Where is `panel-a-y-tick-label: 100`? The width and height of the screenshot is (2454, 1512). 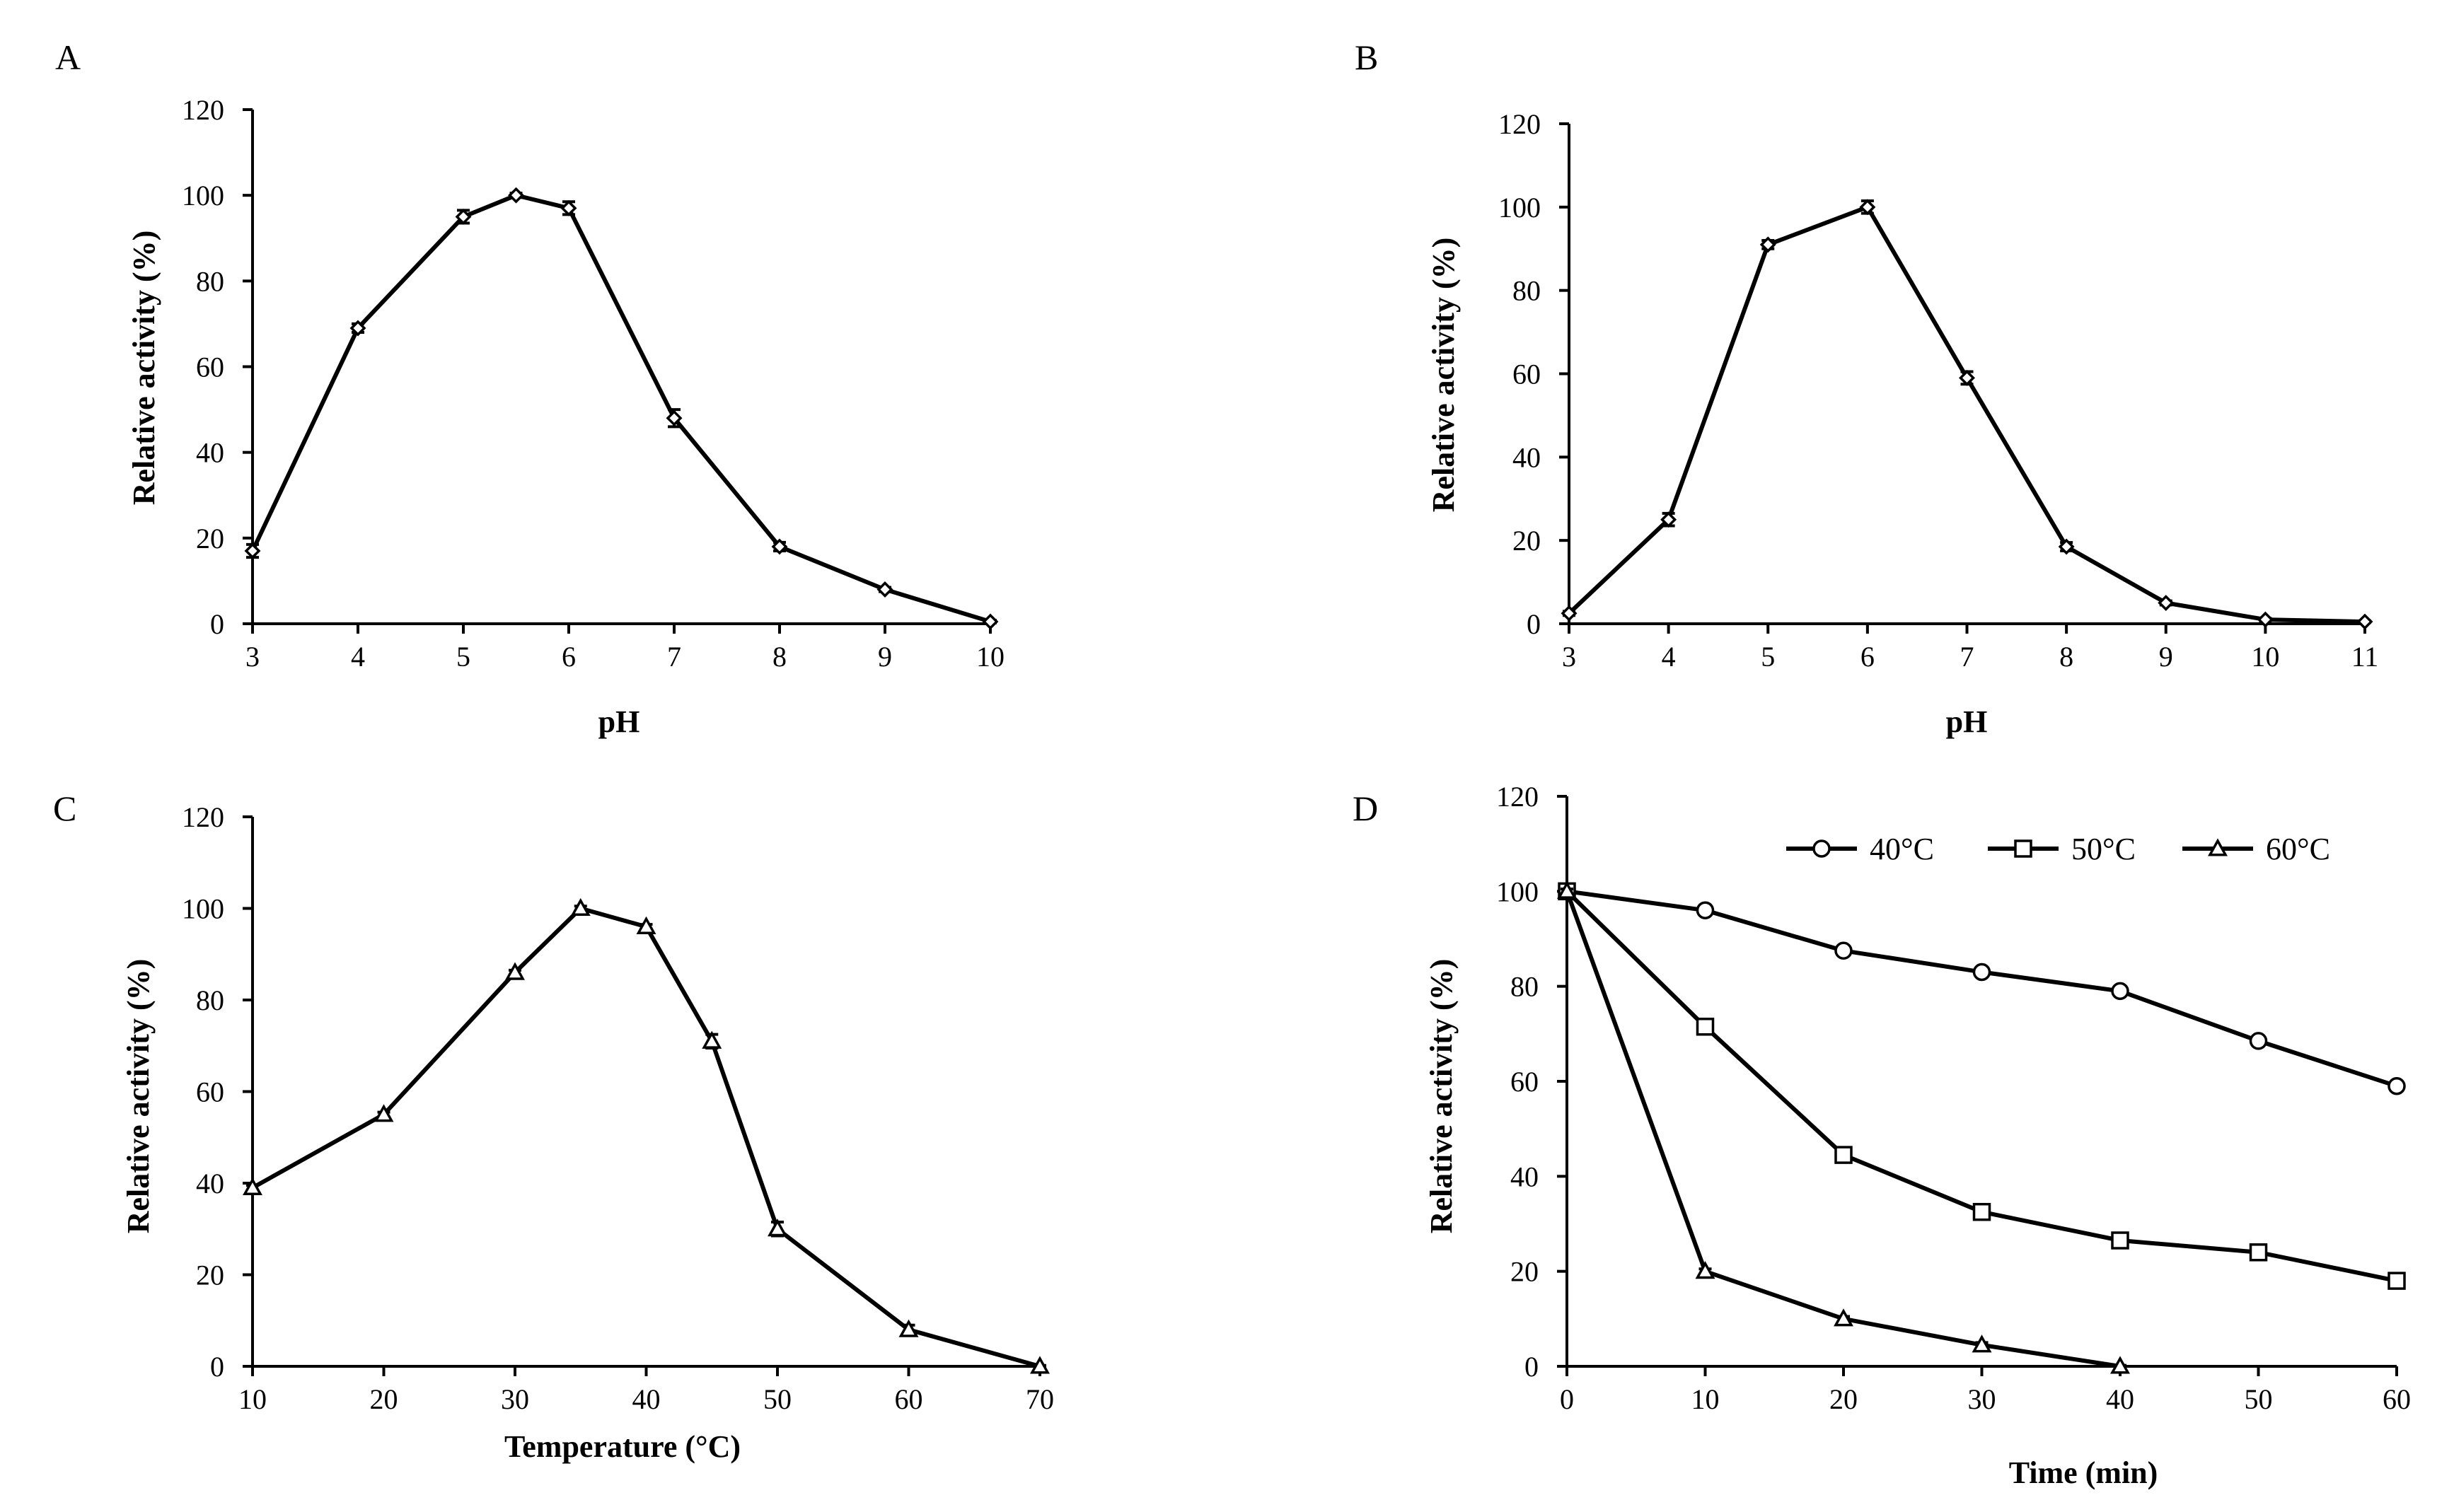
panel-a-y-tick-label: 100 is located at coordinates (203, 195).